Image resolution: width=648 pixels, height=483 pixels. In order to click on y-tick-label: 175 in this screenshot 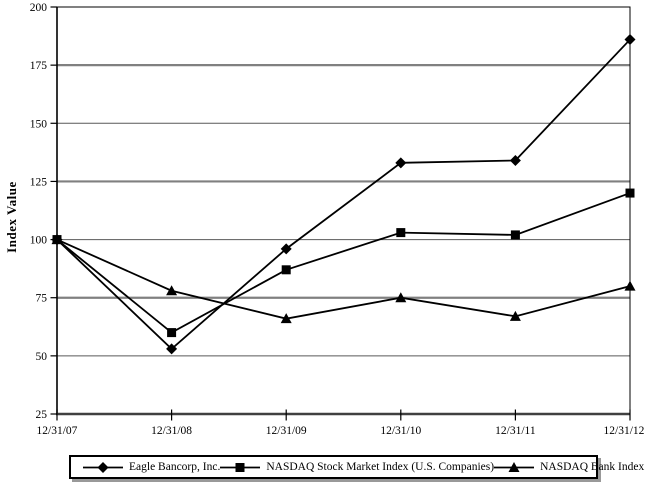, I will do `click(39, 66)`.